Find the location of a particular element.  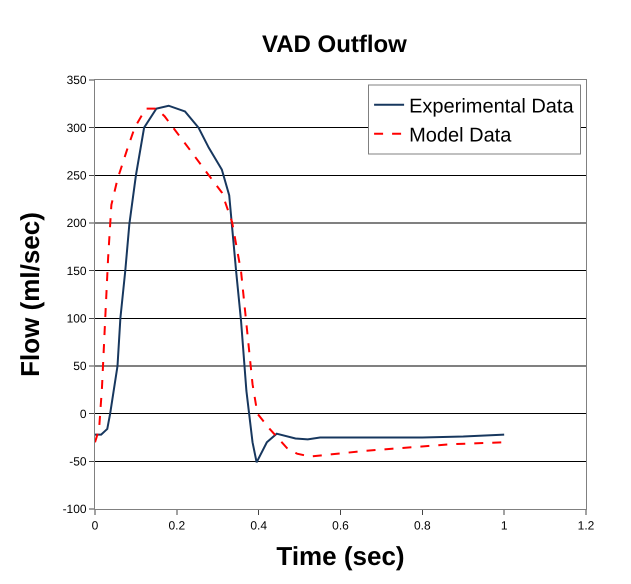

y-tick-label: 100 is located at coordinates (76, 319).